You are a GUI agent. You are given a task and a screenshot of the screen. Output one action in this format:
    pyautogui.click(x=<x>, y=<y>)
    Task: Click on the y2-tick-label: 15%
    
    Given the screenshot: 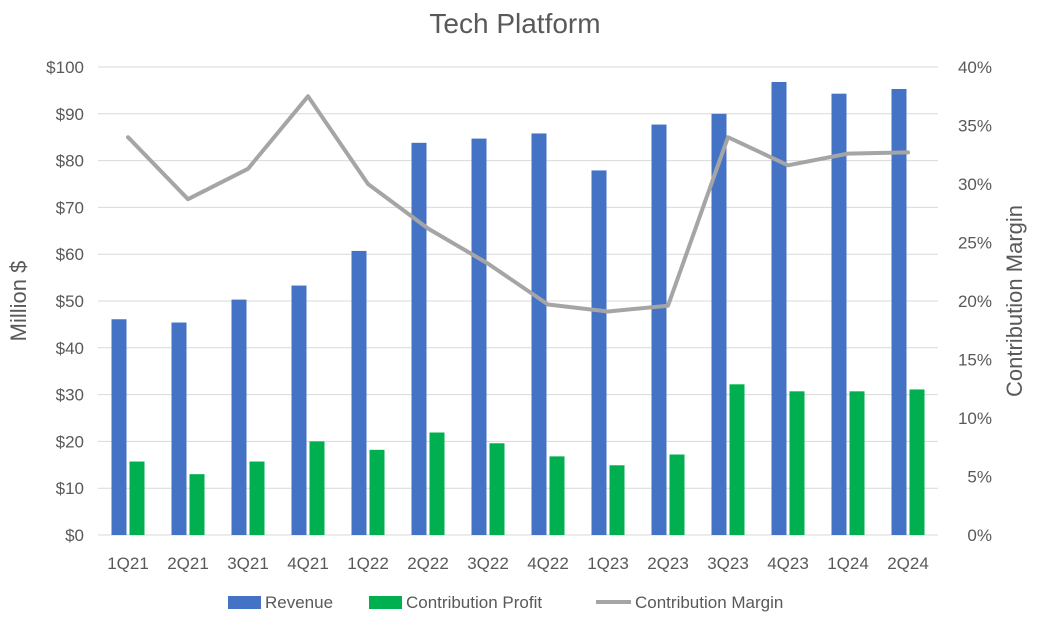 What is the action you would take?
    pyautogui.click(x=975, y=360)
    